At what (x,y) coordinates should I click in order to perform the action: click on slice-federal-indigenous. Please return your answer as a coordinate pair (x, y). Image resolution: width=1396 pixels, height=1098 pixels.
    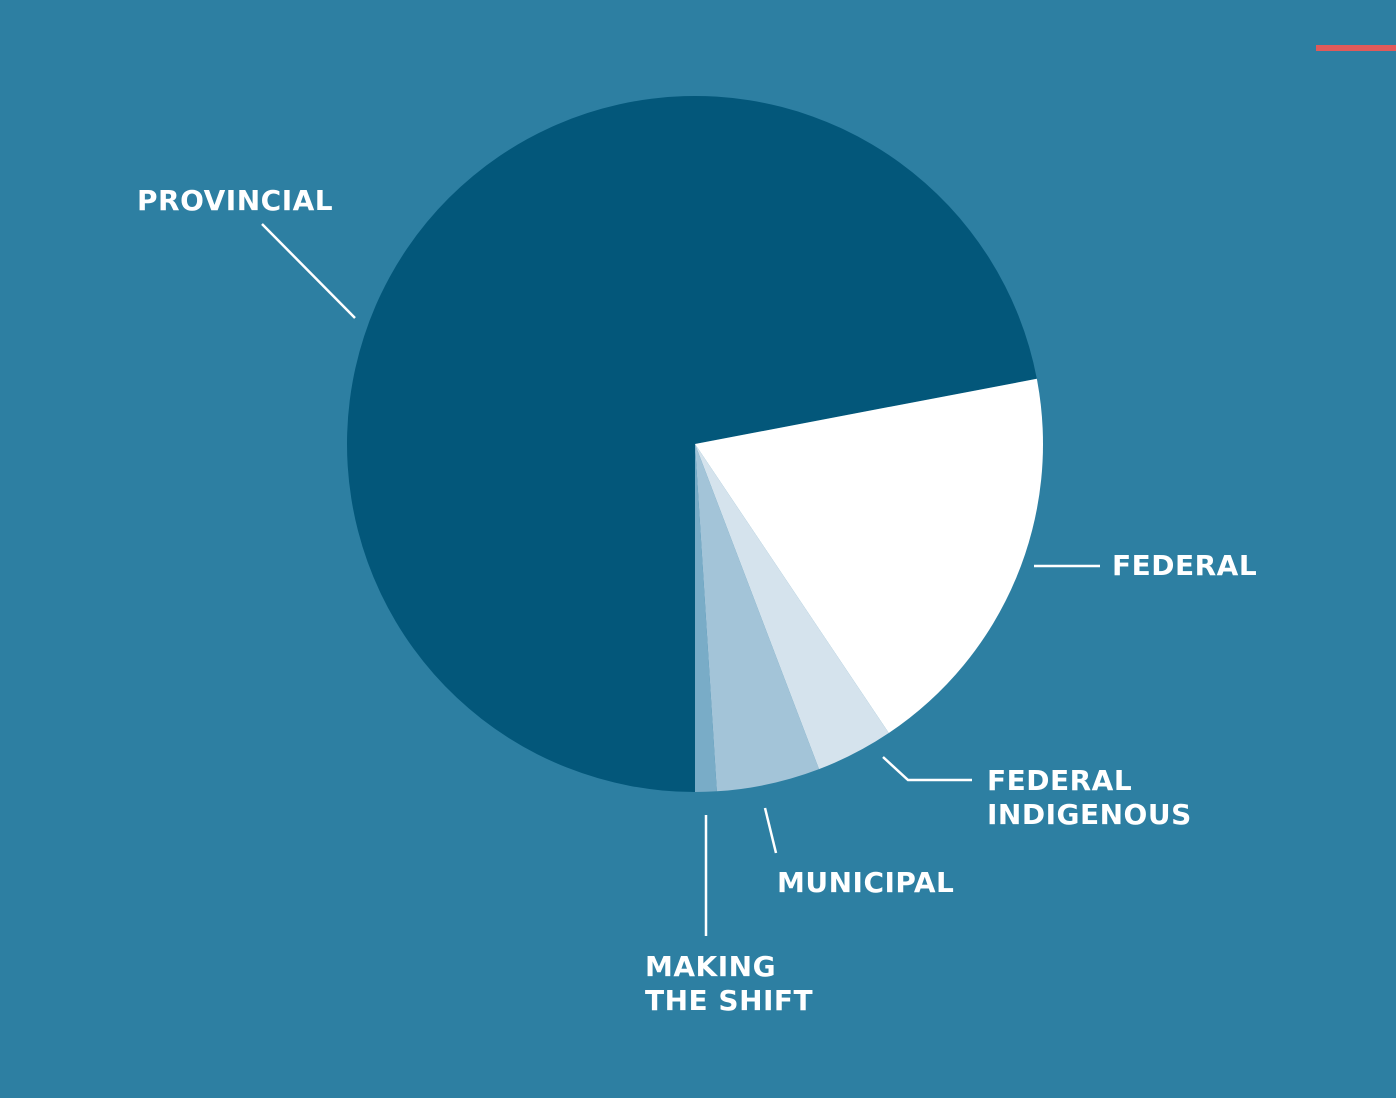
    Looking at the image, I should click on (792, 607).